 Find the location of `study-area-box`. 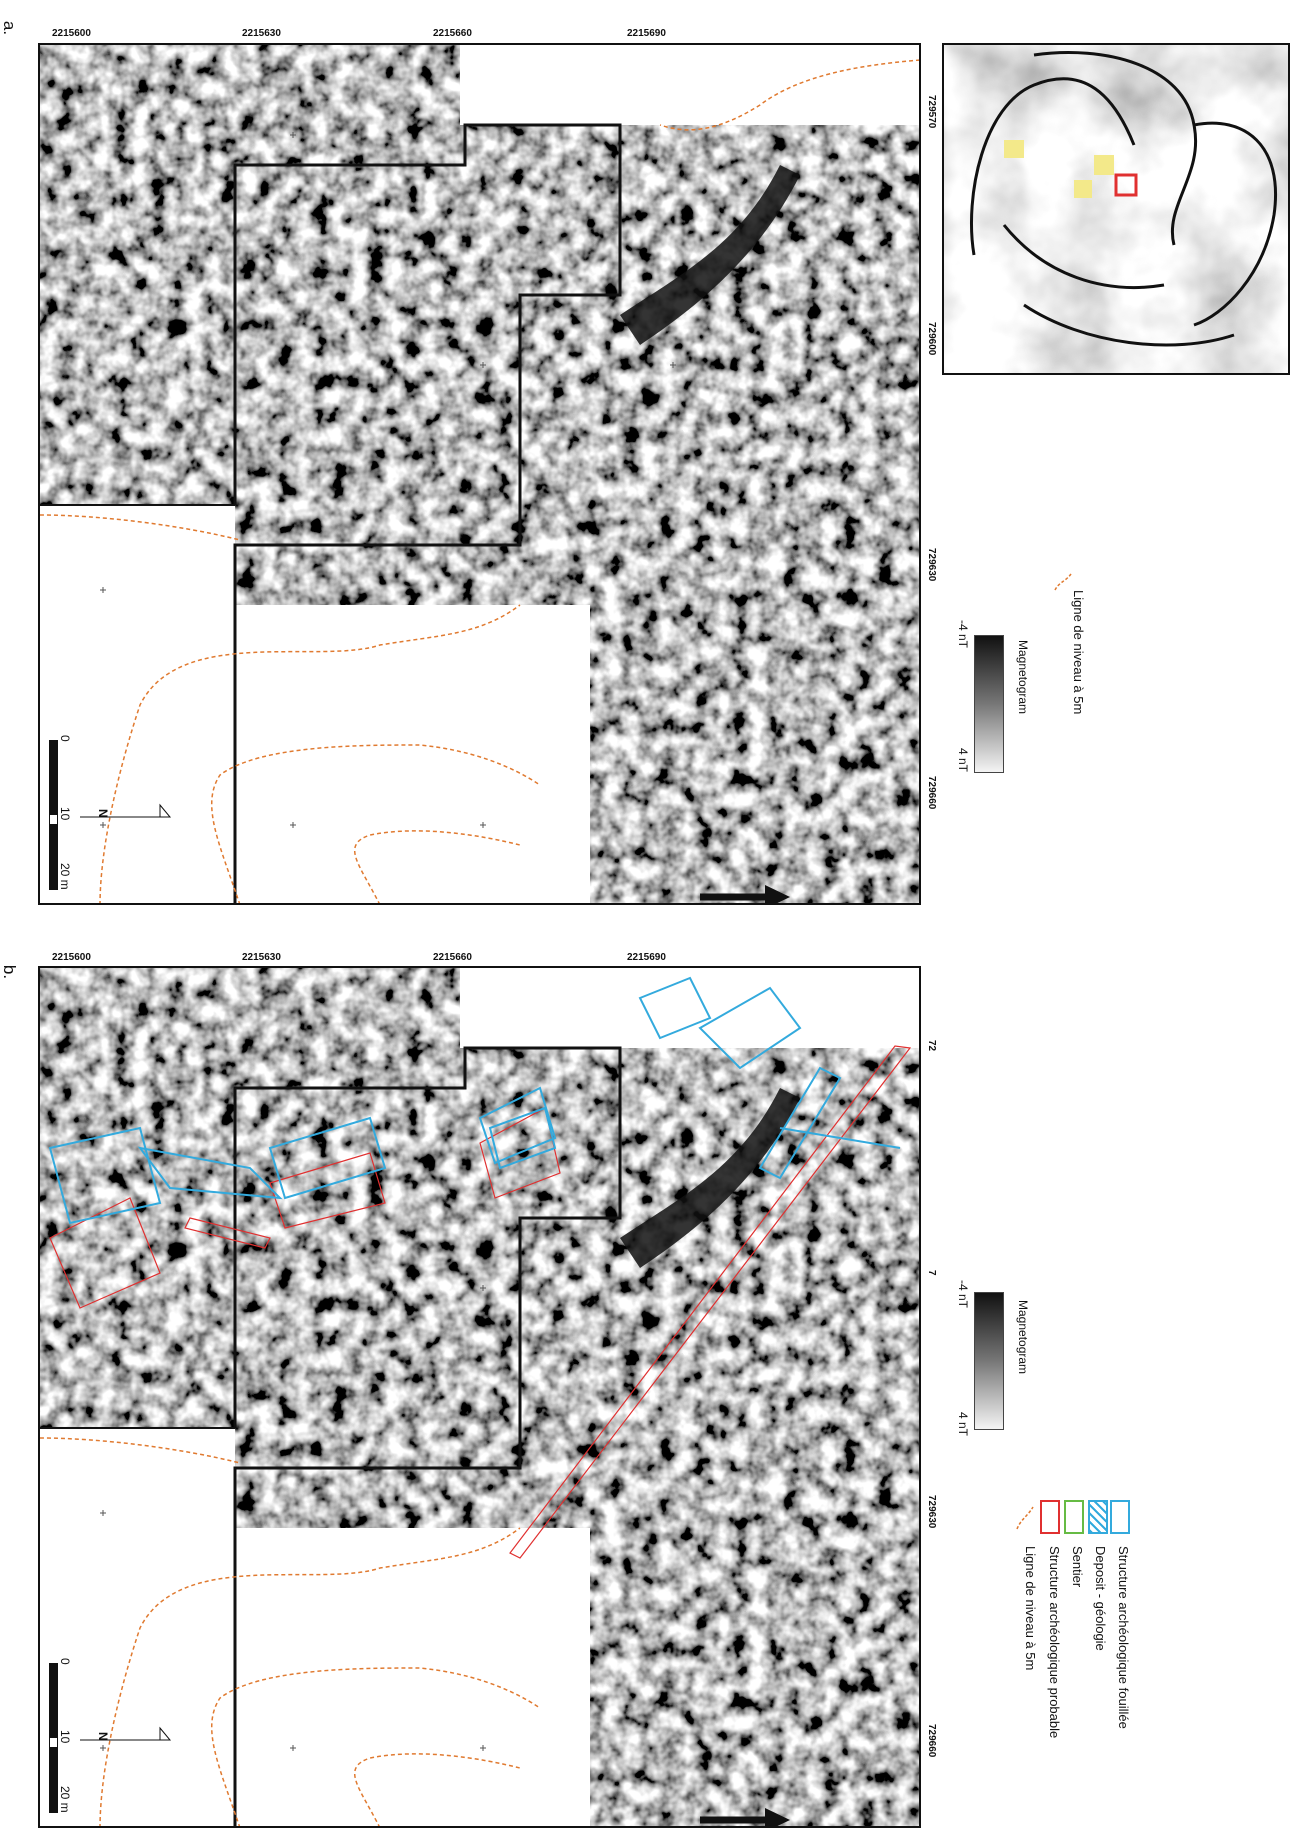

study-area-box is located at coordinates (1126, 185).